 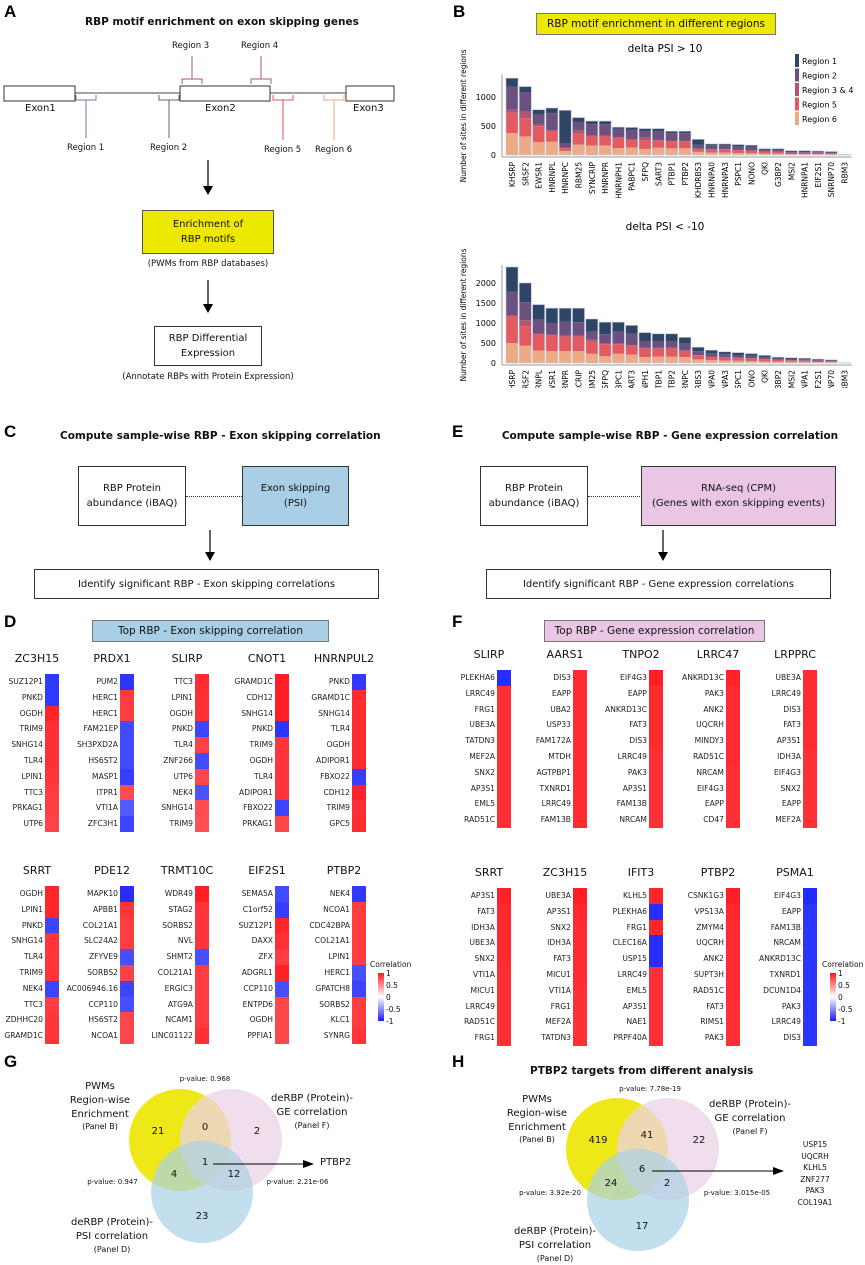 I want to click on heatmap-gene-label: GPATCH8, so click(x=332, y=988).